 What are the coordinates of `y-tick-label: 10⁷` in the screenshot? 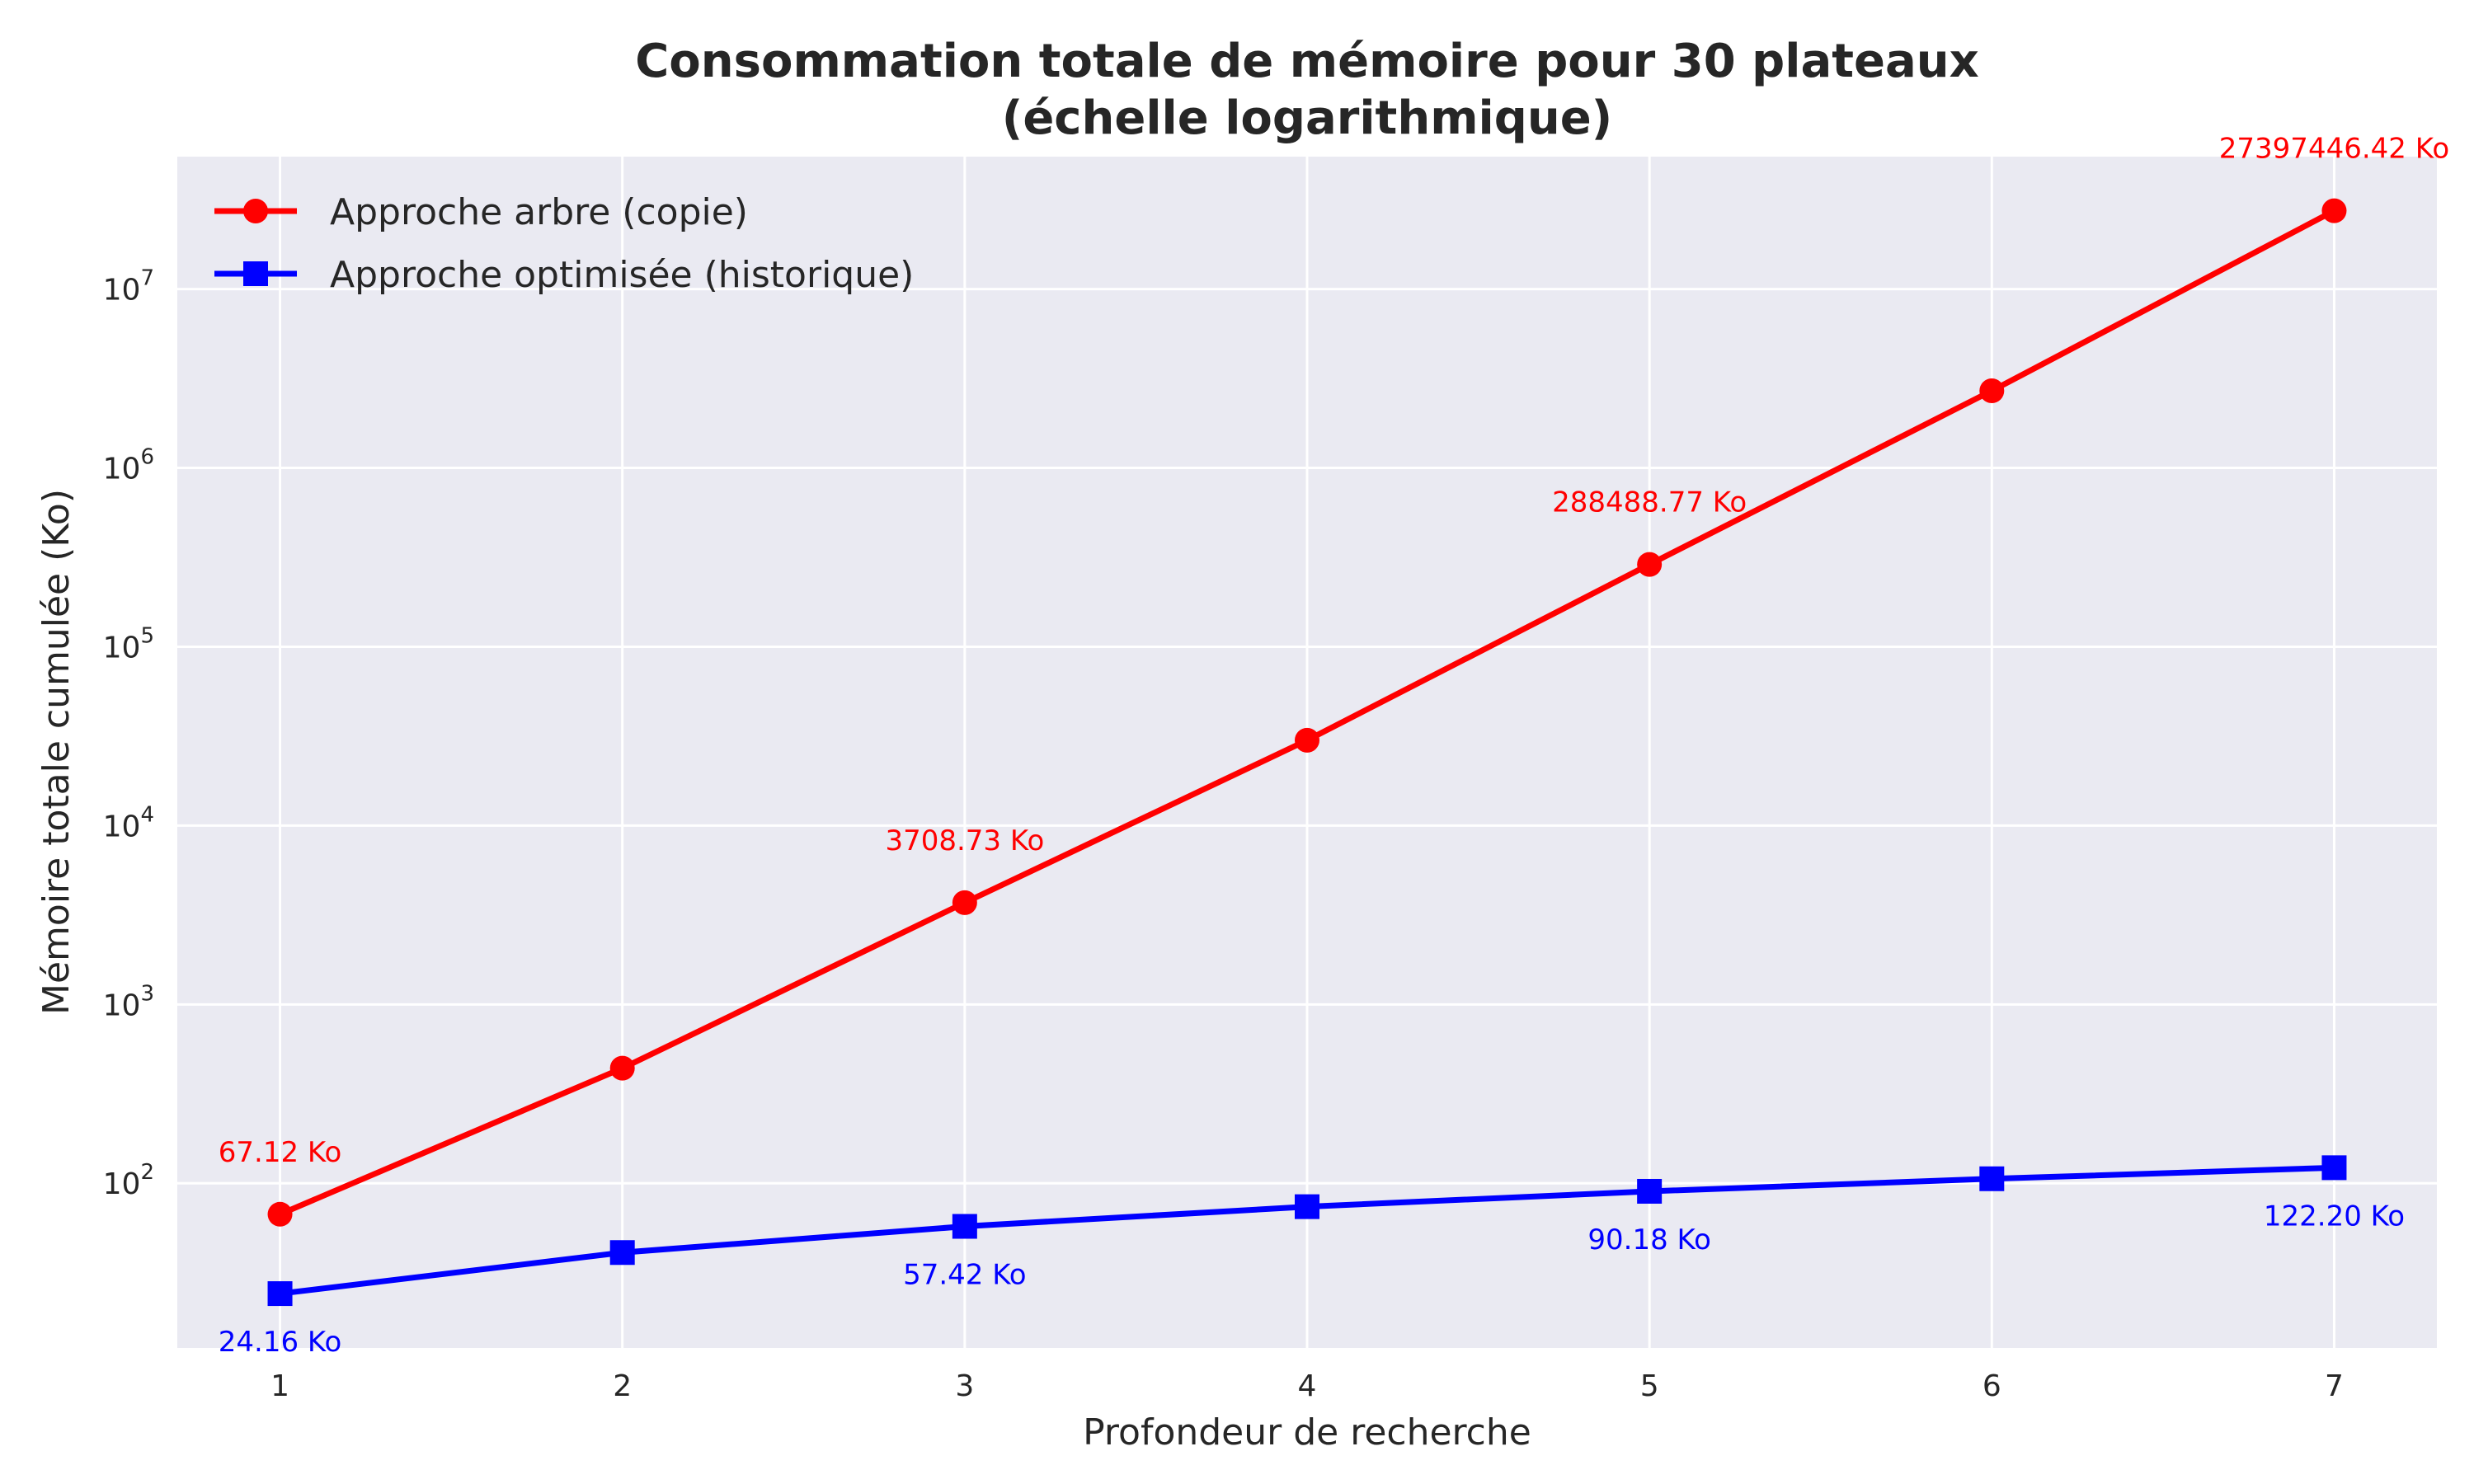 It's located at (128, 287).